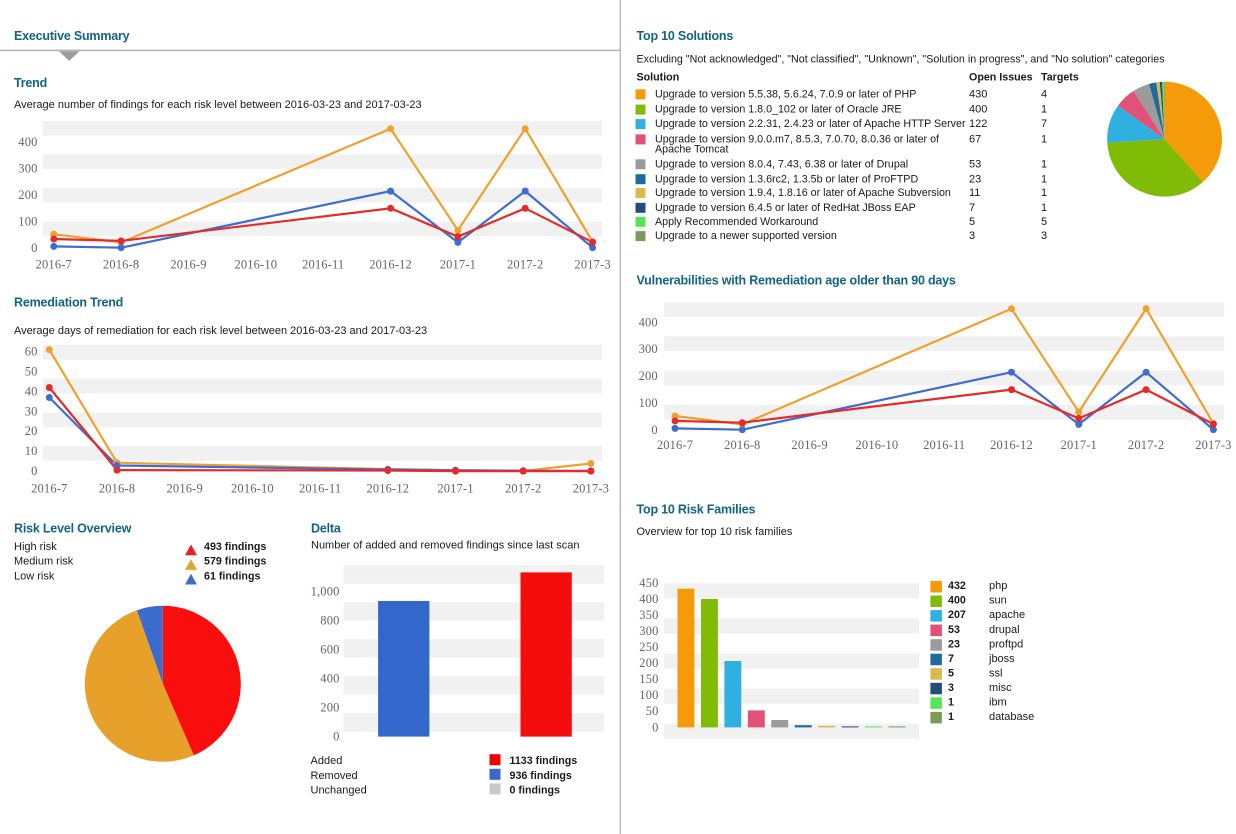 This screenshot has width=1236, height=834. What do you see at coordinates (746, 236) in the screenshot?
I see `svg-text:Upgrade to a newer supported v: Upgrade to a newer supported version` at bounding box center [746, 236].